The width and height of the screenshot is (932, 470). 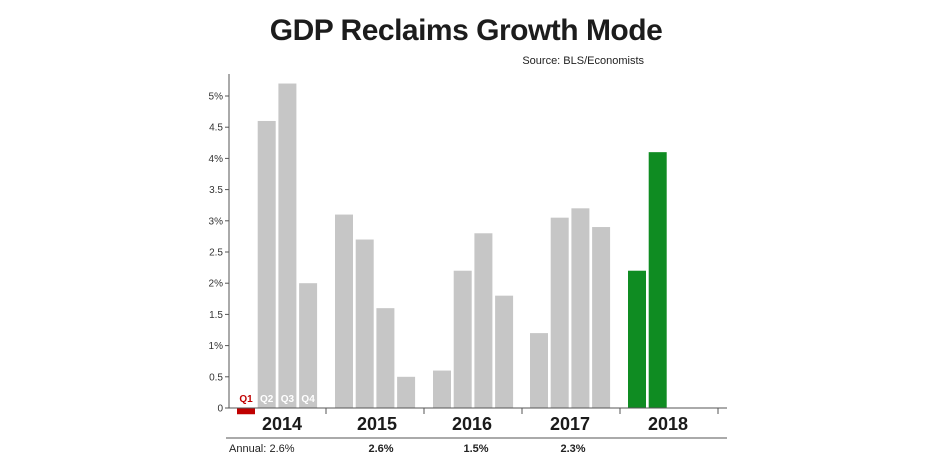 What do you see at coordinates (308, 345) in the screenshot?
I see `bar-2014-q4` at bounding box center [308, 345].